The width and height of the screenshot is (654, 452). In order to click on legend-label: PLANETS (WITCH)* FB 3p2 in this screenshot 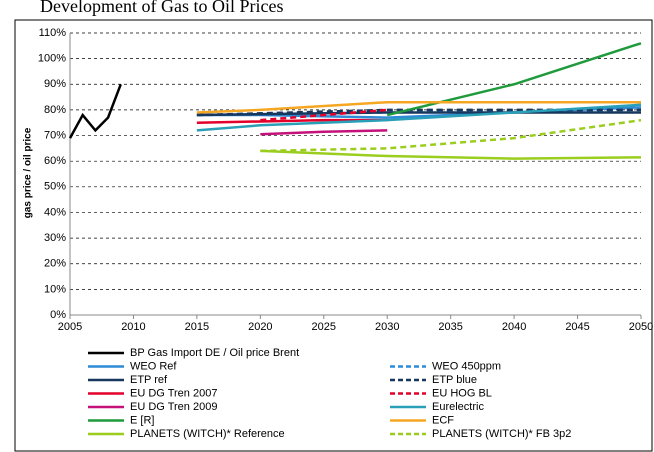, I will do `click(501, 434)`.